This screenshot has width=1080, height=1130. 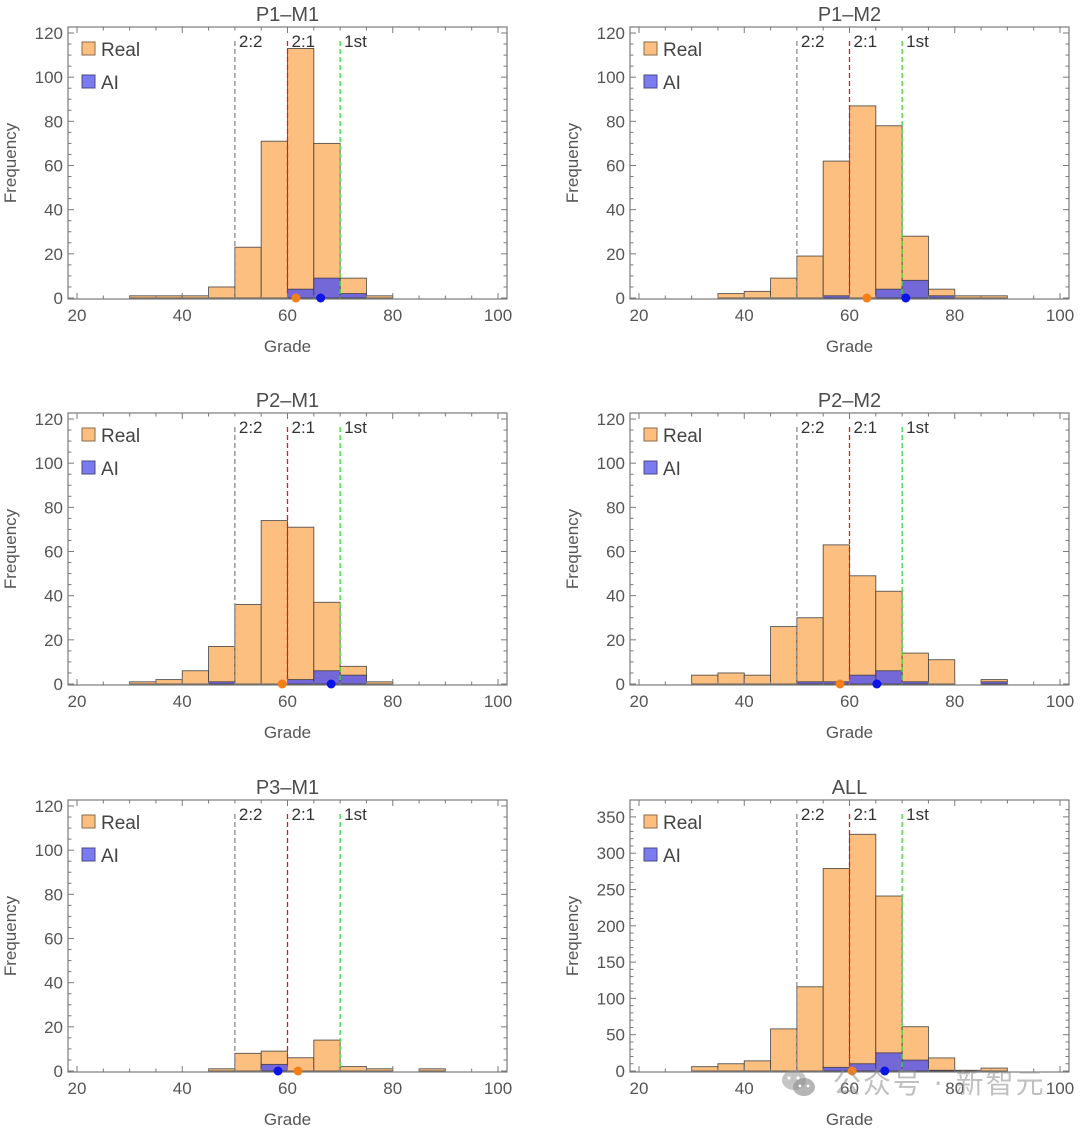 I want to click on chart-title: P1–M1, so click(x=287, y=15).